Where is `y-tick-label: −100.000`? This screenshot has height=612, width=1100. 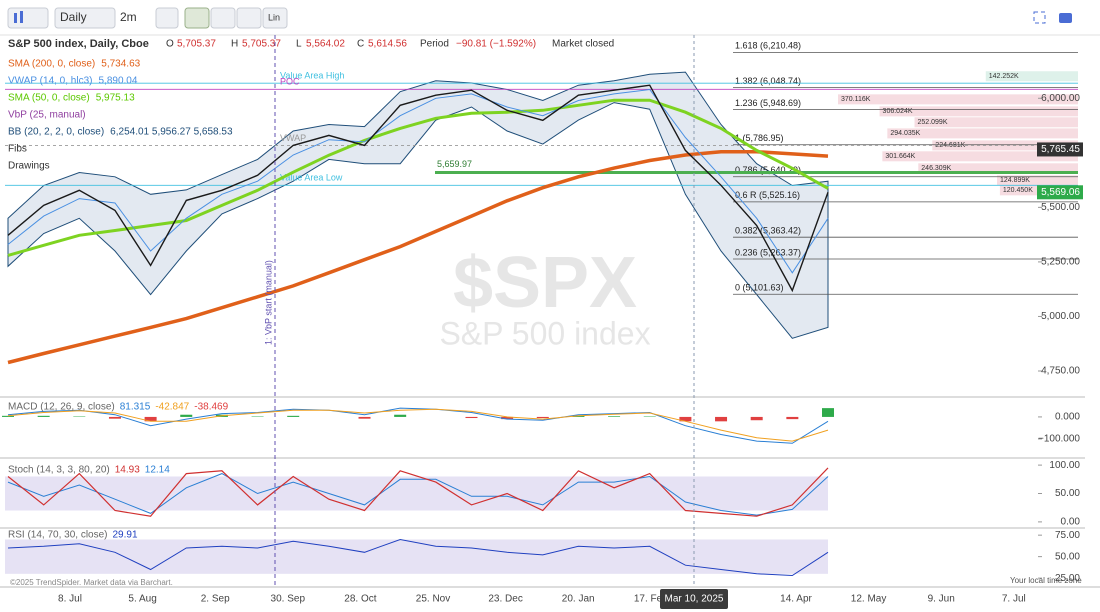 y-tick-label: −100.000 is located at coordinates (1059, 439).